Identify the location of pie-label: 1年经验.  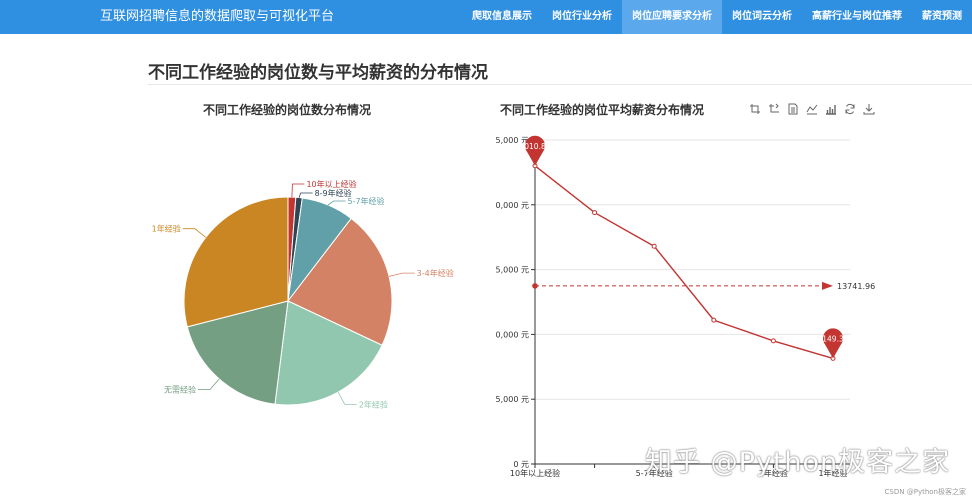
(166, 229).